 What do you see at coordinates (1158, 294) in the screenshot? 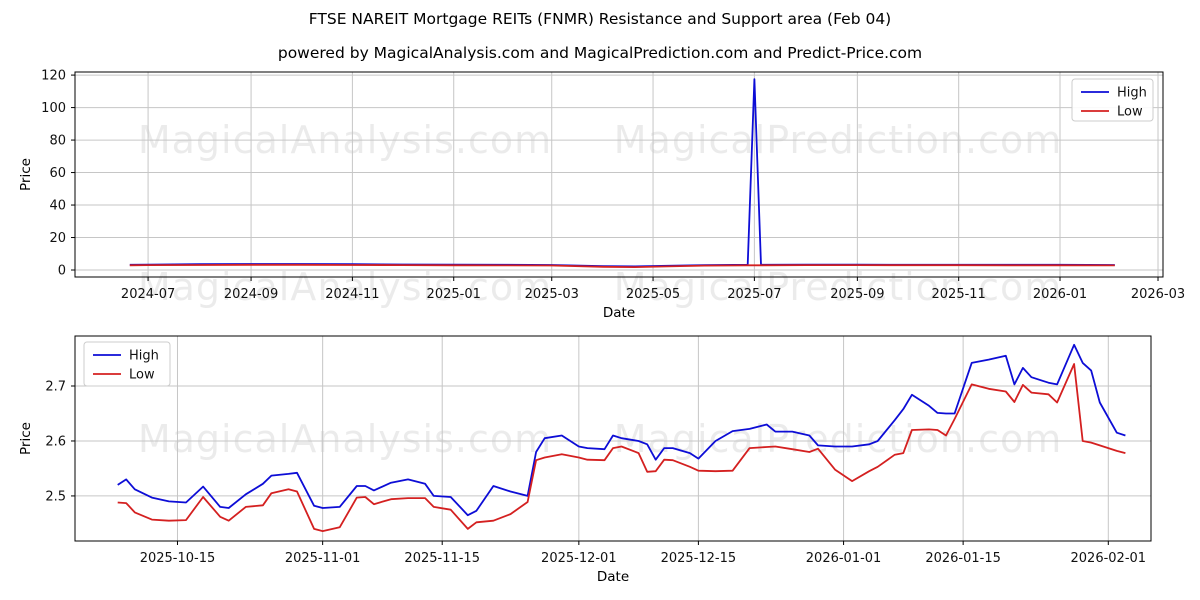
I see `x-tick-label: 2026-03` at bounding box center [1158, 294].